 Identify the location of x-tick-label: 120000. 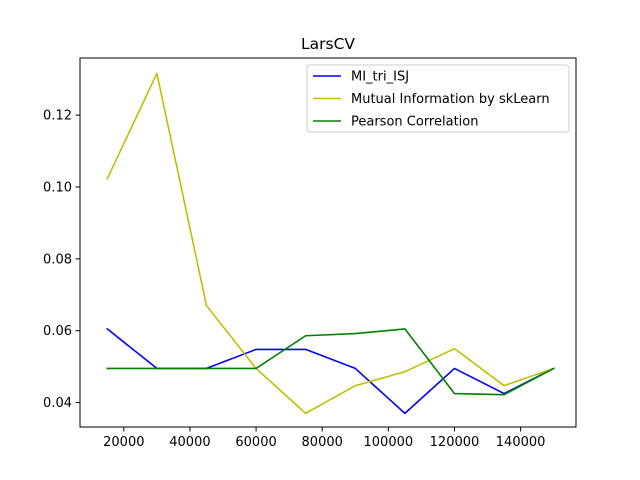
(455, 442).